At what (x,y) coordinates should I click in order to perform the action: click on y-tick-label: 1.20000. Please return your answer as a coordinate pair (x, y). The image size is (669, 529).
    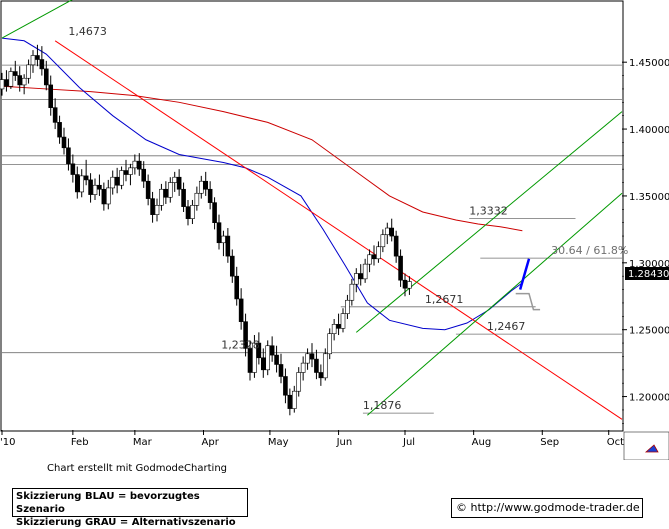
    Looking at the image, I should click on (649, 398).